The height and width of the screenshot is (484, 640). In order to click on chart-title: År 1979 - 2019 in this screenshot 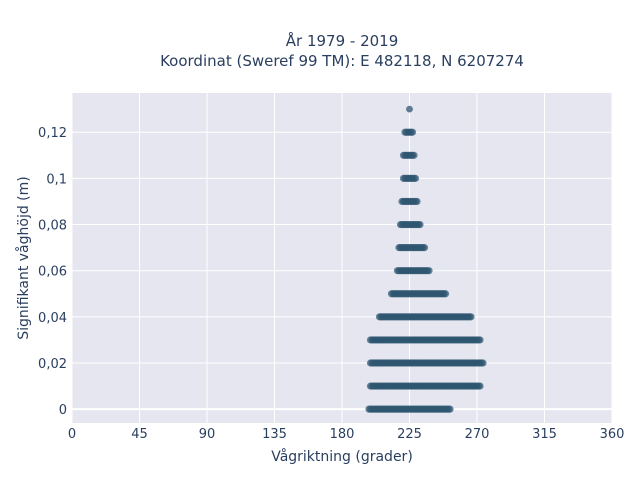, I will do `click(342, 40)`.